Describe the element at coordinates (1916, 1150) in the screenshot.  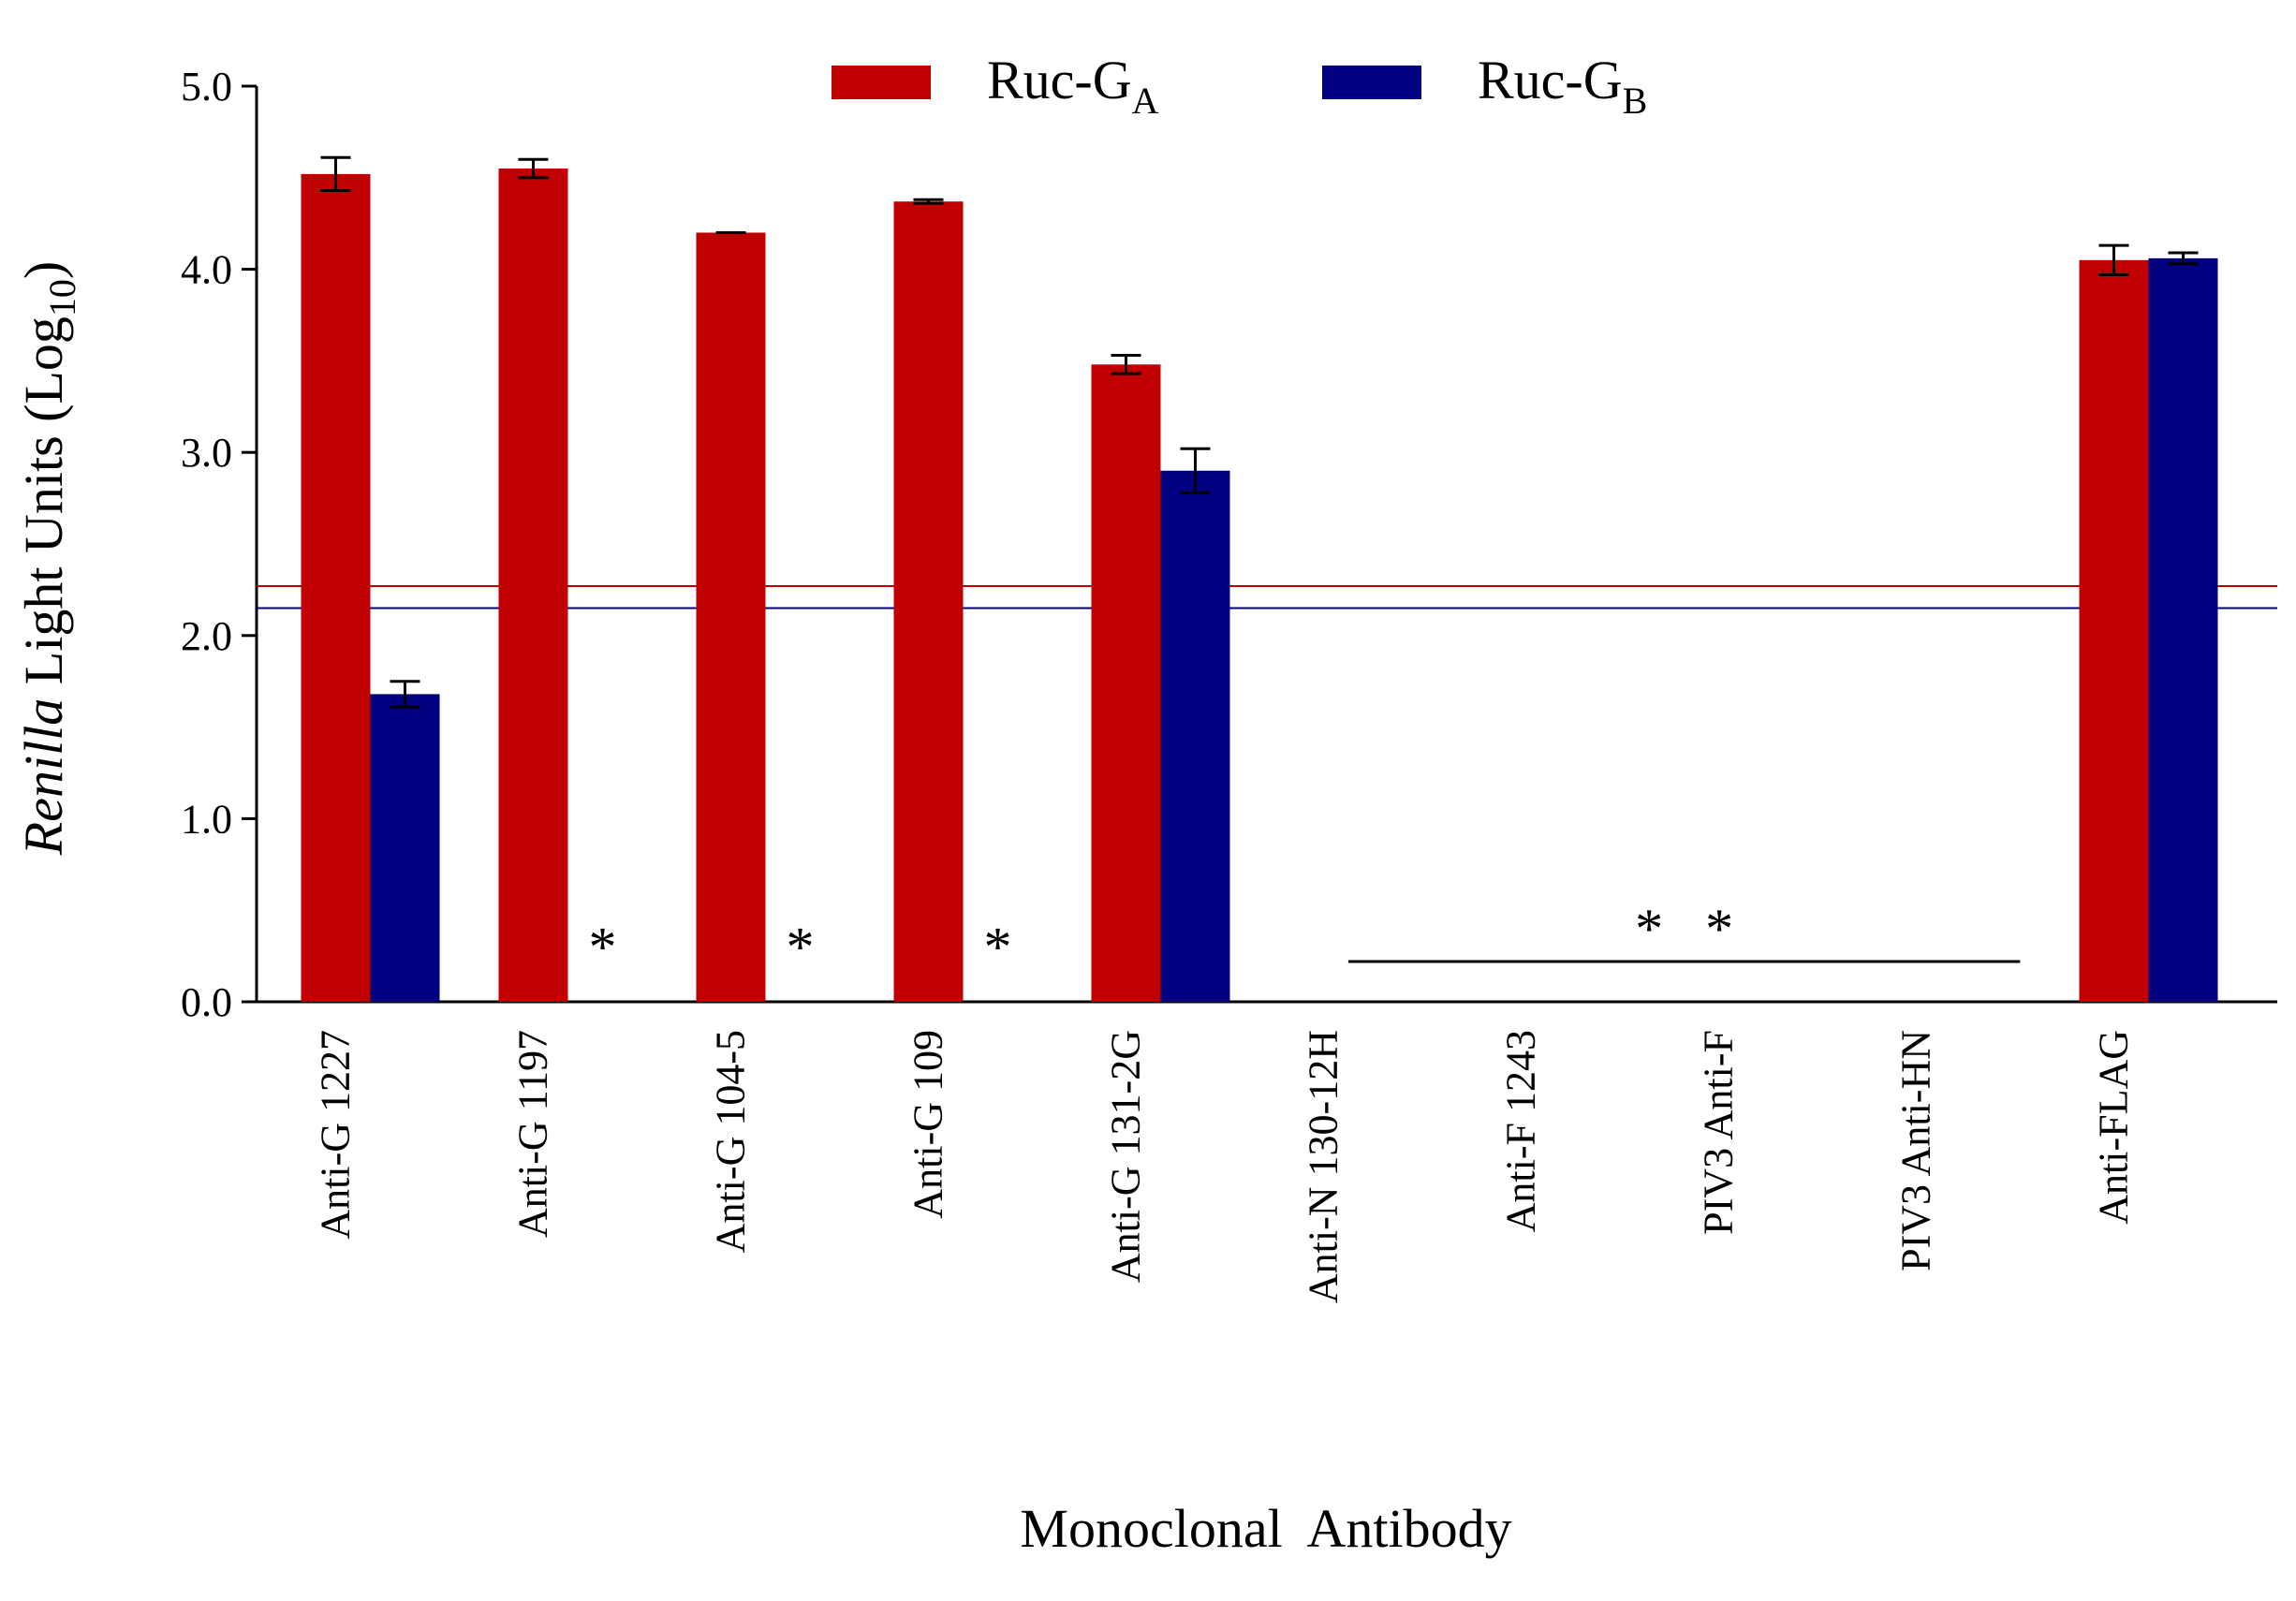
I see `x-tick-label-piv3-anti-hn: PIV3 Anti-HN` at that location.